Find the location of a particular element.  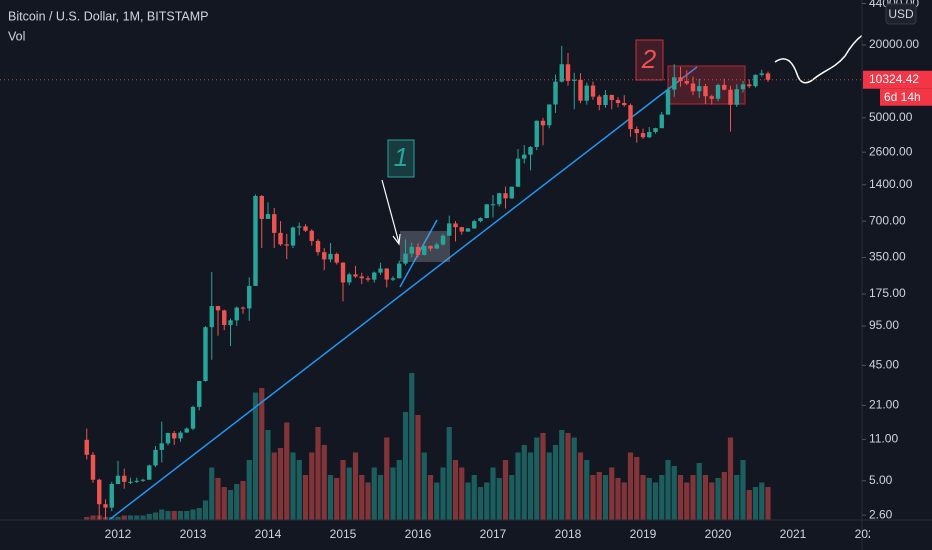

annotation-label: 1 is located at coordinates (401, 157).